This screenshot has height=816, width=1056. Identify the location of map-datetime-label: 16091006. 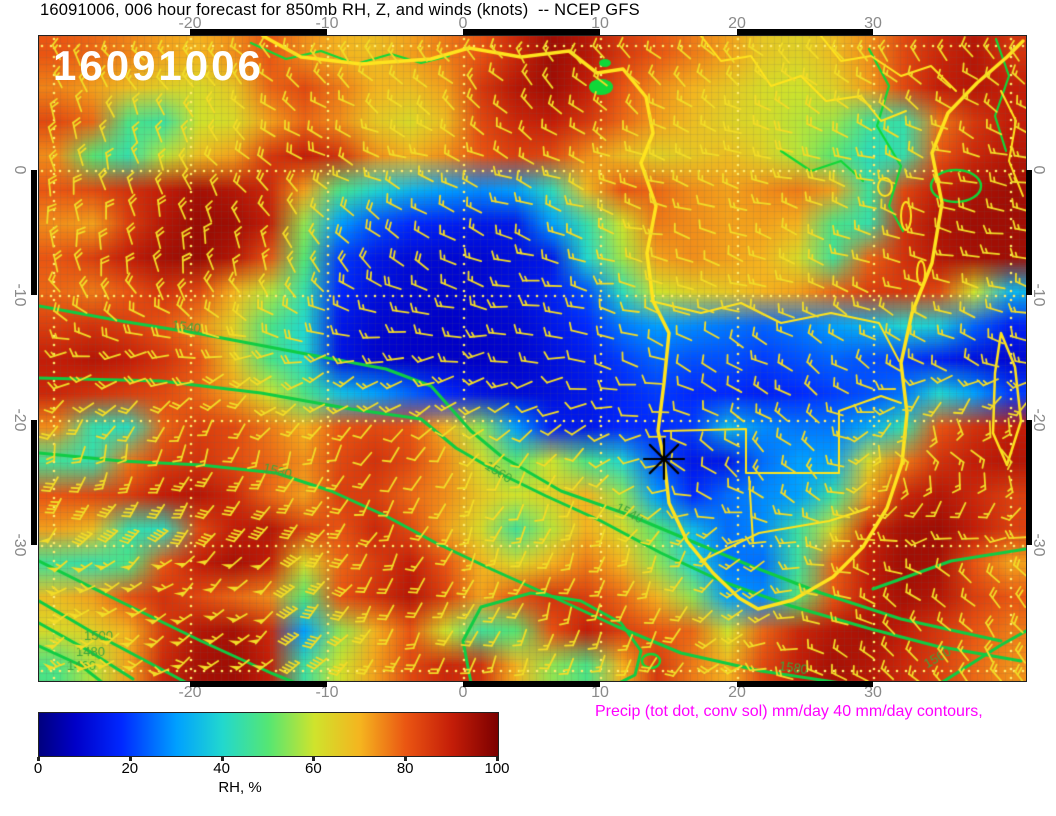
(158, 65).